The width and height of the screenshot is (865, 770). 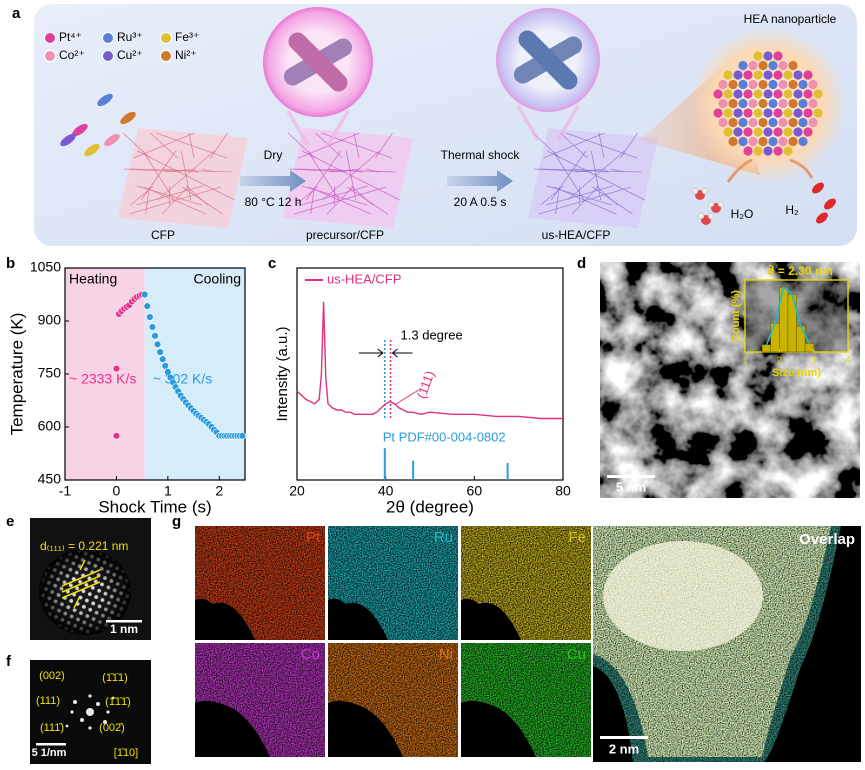 What do you see at coordinates (581, 263) in the screenshot?
I see `panel-label: d` at bounding box center [581, 263].